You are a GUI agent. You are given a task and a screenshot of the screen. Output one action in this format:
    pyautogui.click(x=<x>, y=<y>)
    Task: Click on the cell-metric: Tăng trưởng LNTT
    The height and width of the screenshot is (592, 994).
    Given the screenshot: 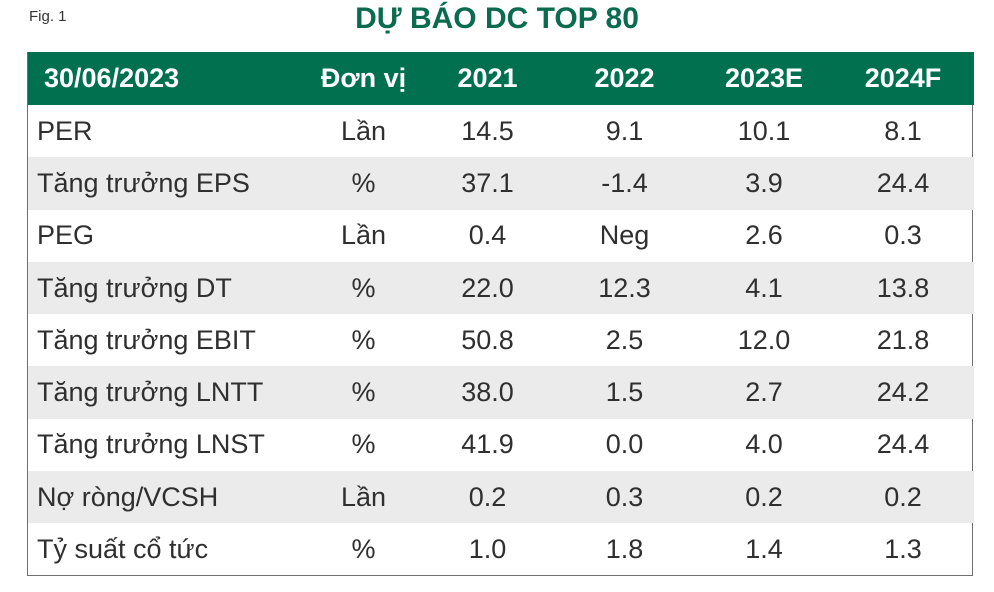 What is the action you would take?
    pyautogui.click(x=150, y=392)
    